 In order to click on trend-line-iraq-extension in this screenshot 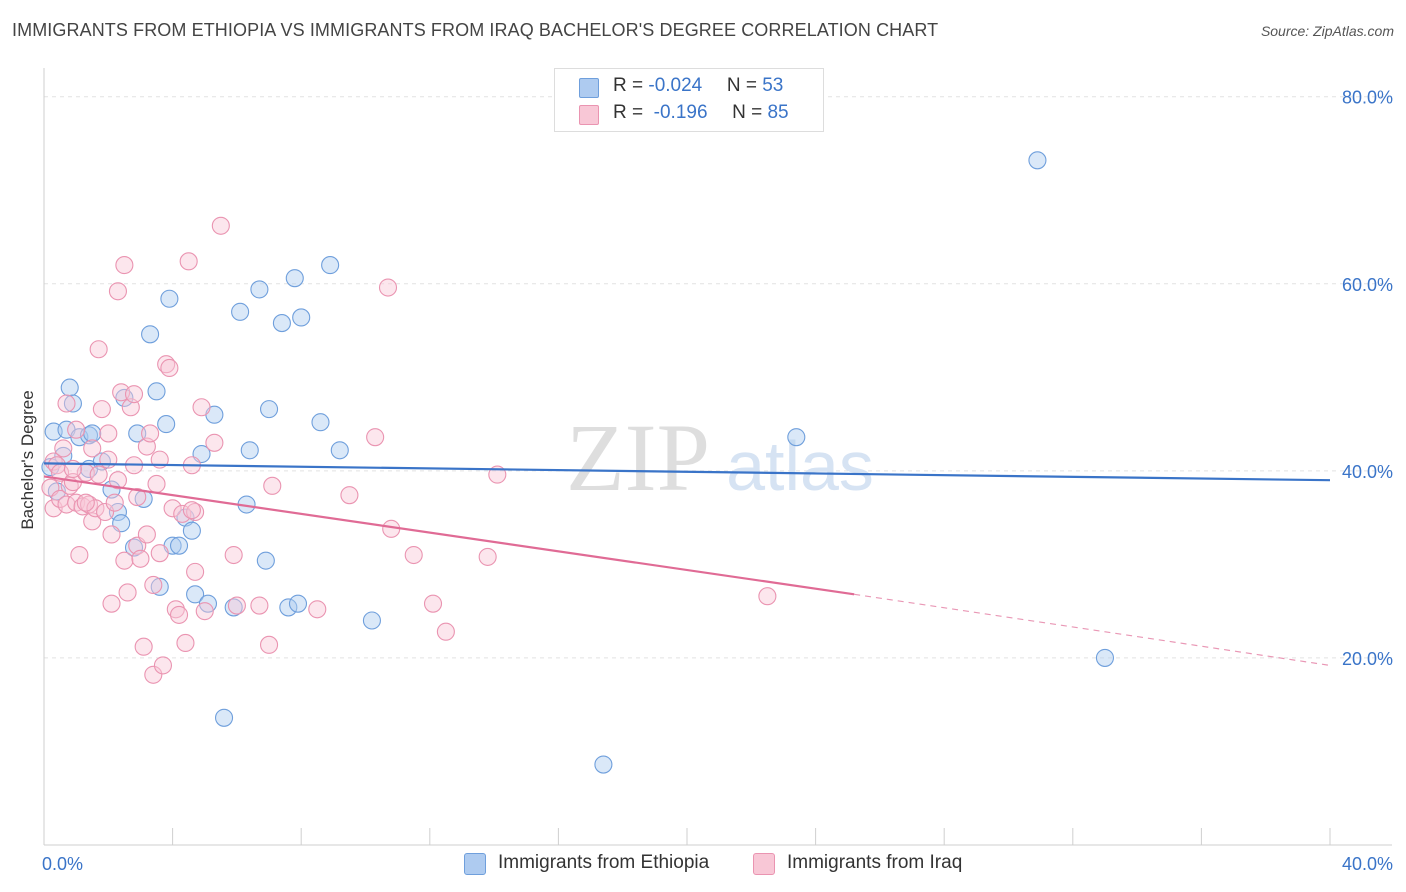, I will do `click(1092, 630)`.